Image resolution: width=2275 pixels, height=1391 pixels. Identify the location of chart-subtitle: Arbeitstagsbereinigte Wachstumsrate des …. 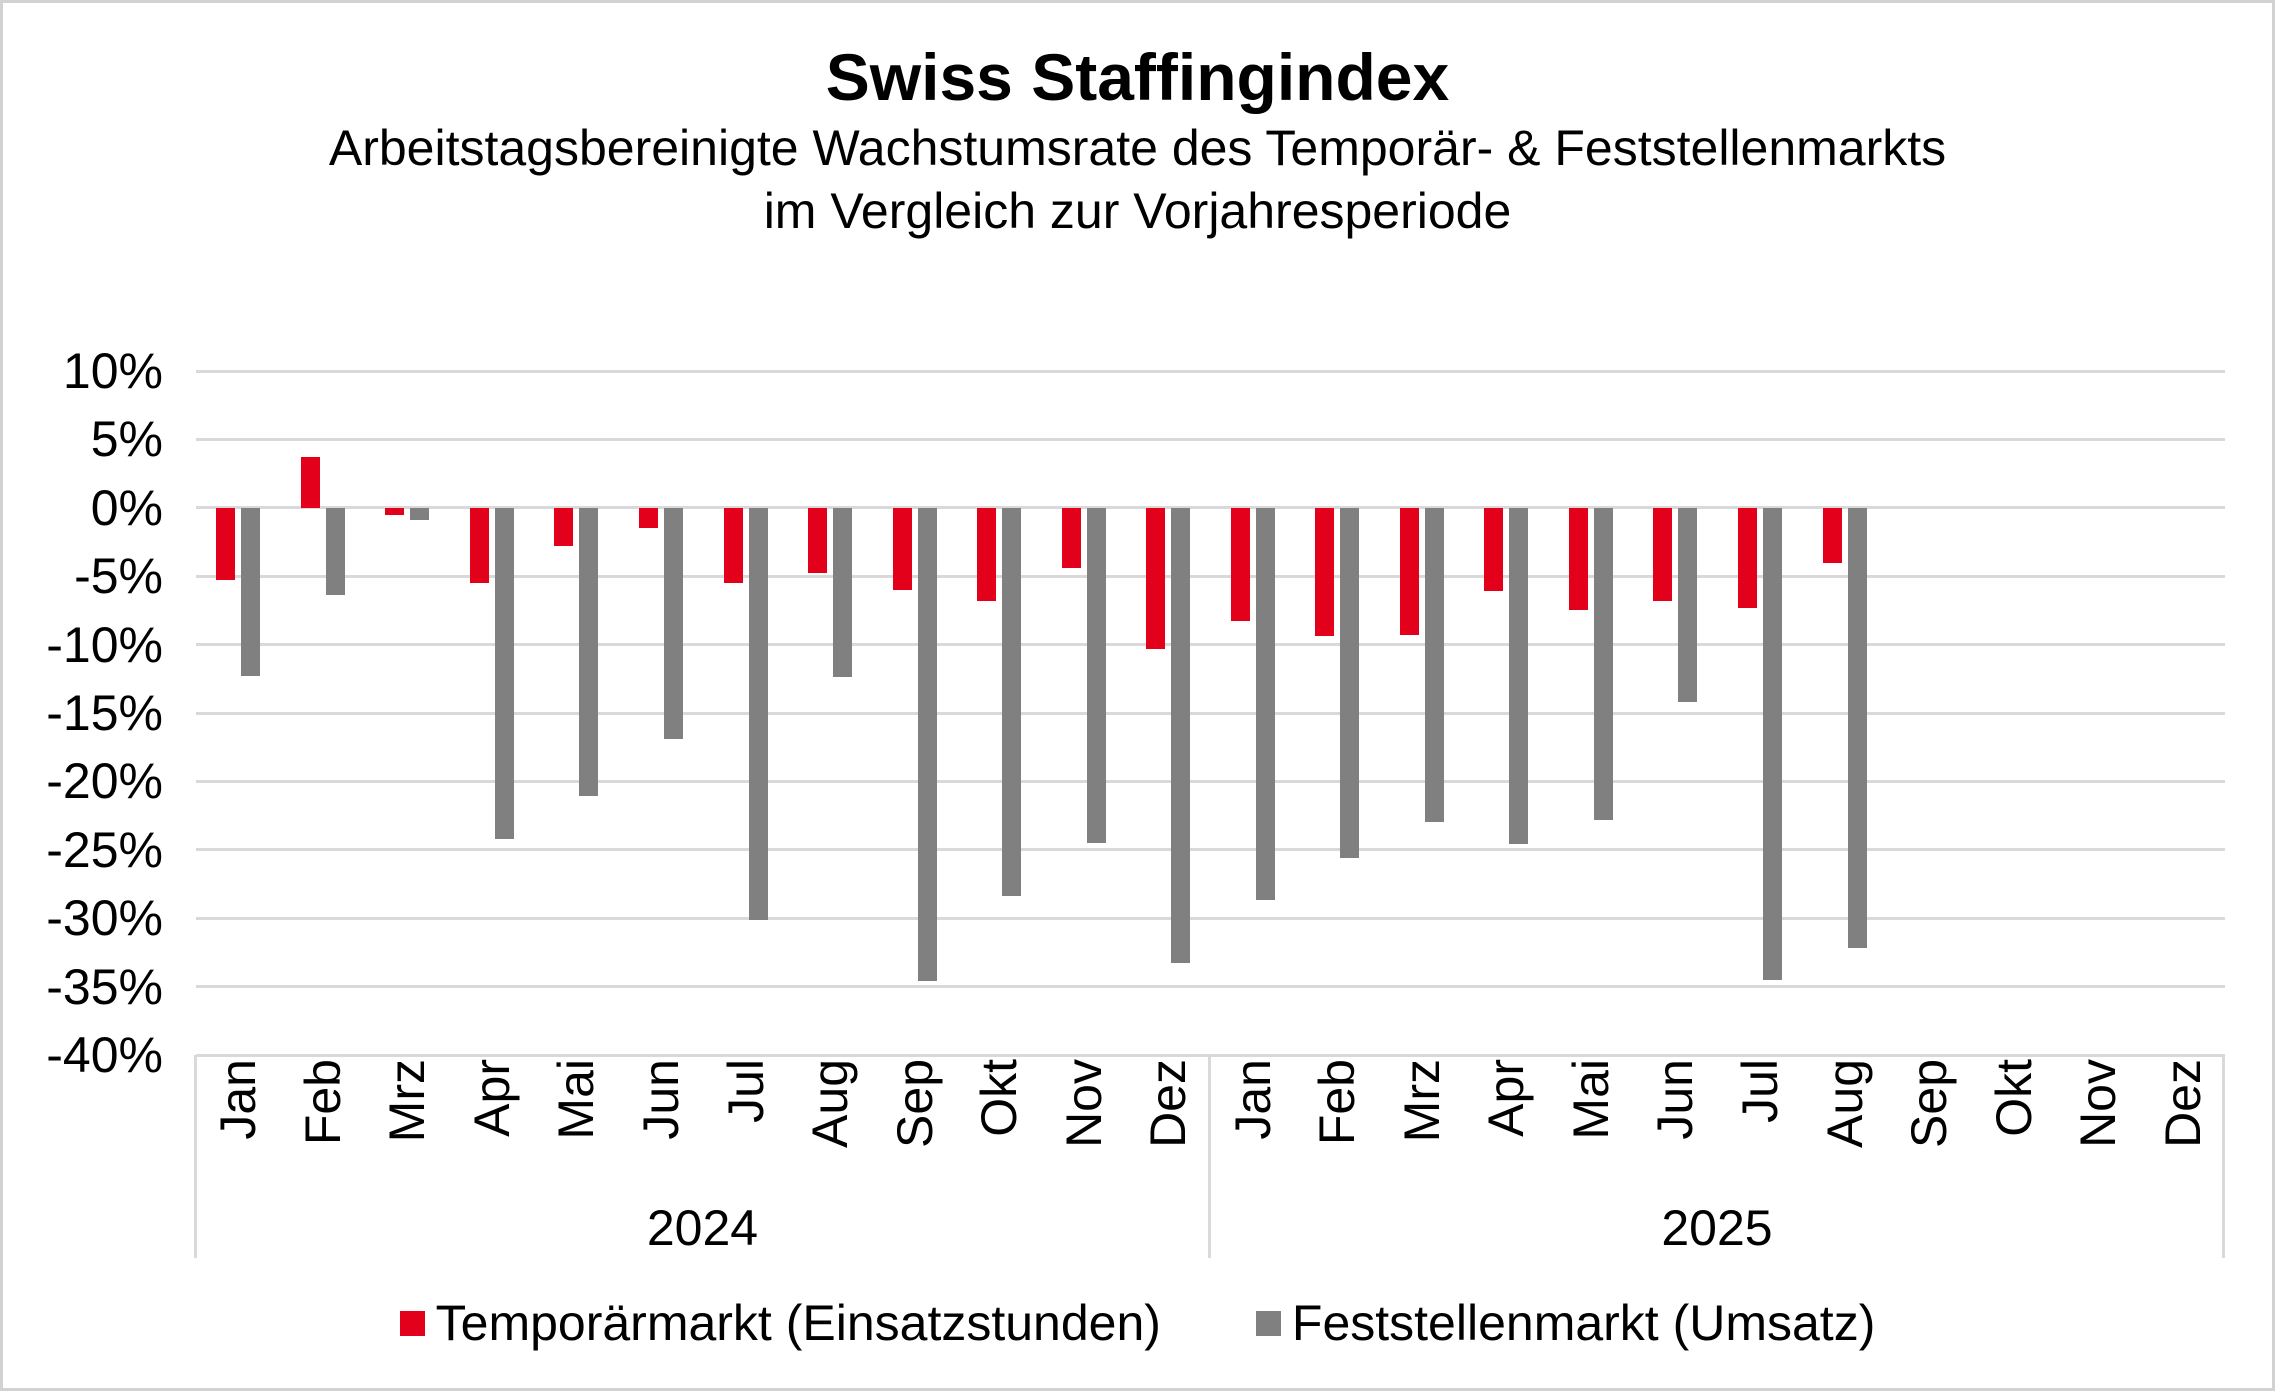
(1137, 180).